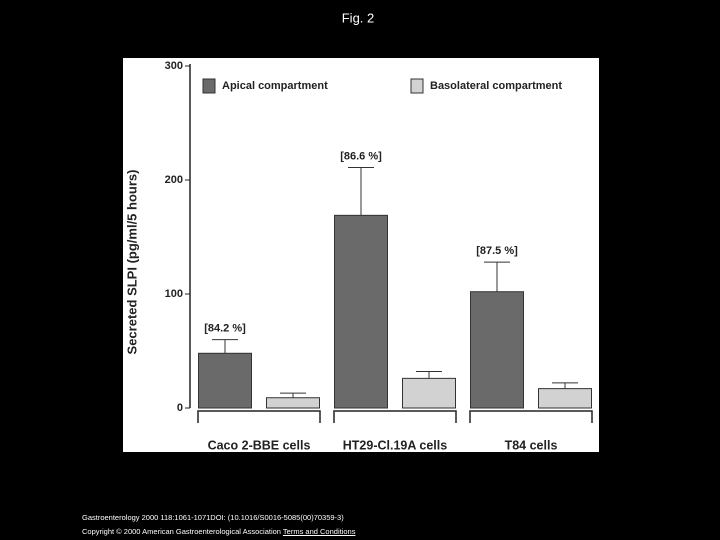 This screenshot has height=540, width=720. I want to click on x-tick-label: T84 cells, so click(531, 445).